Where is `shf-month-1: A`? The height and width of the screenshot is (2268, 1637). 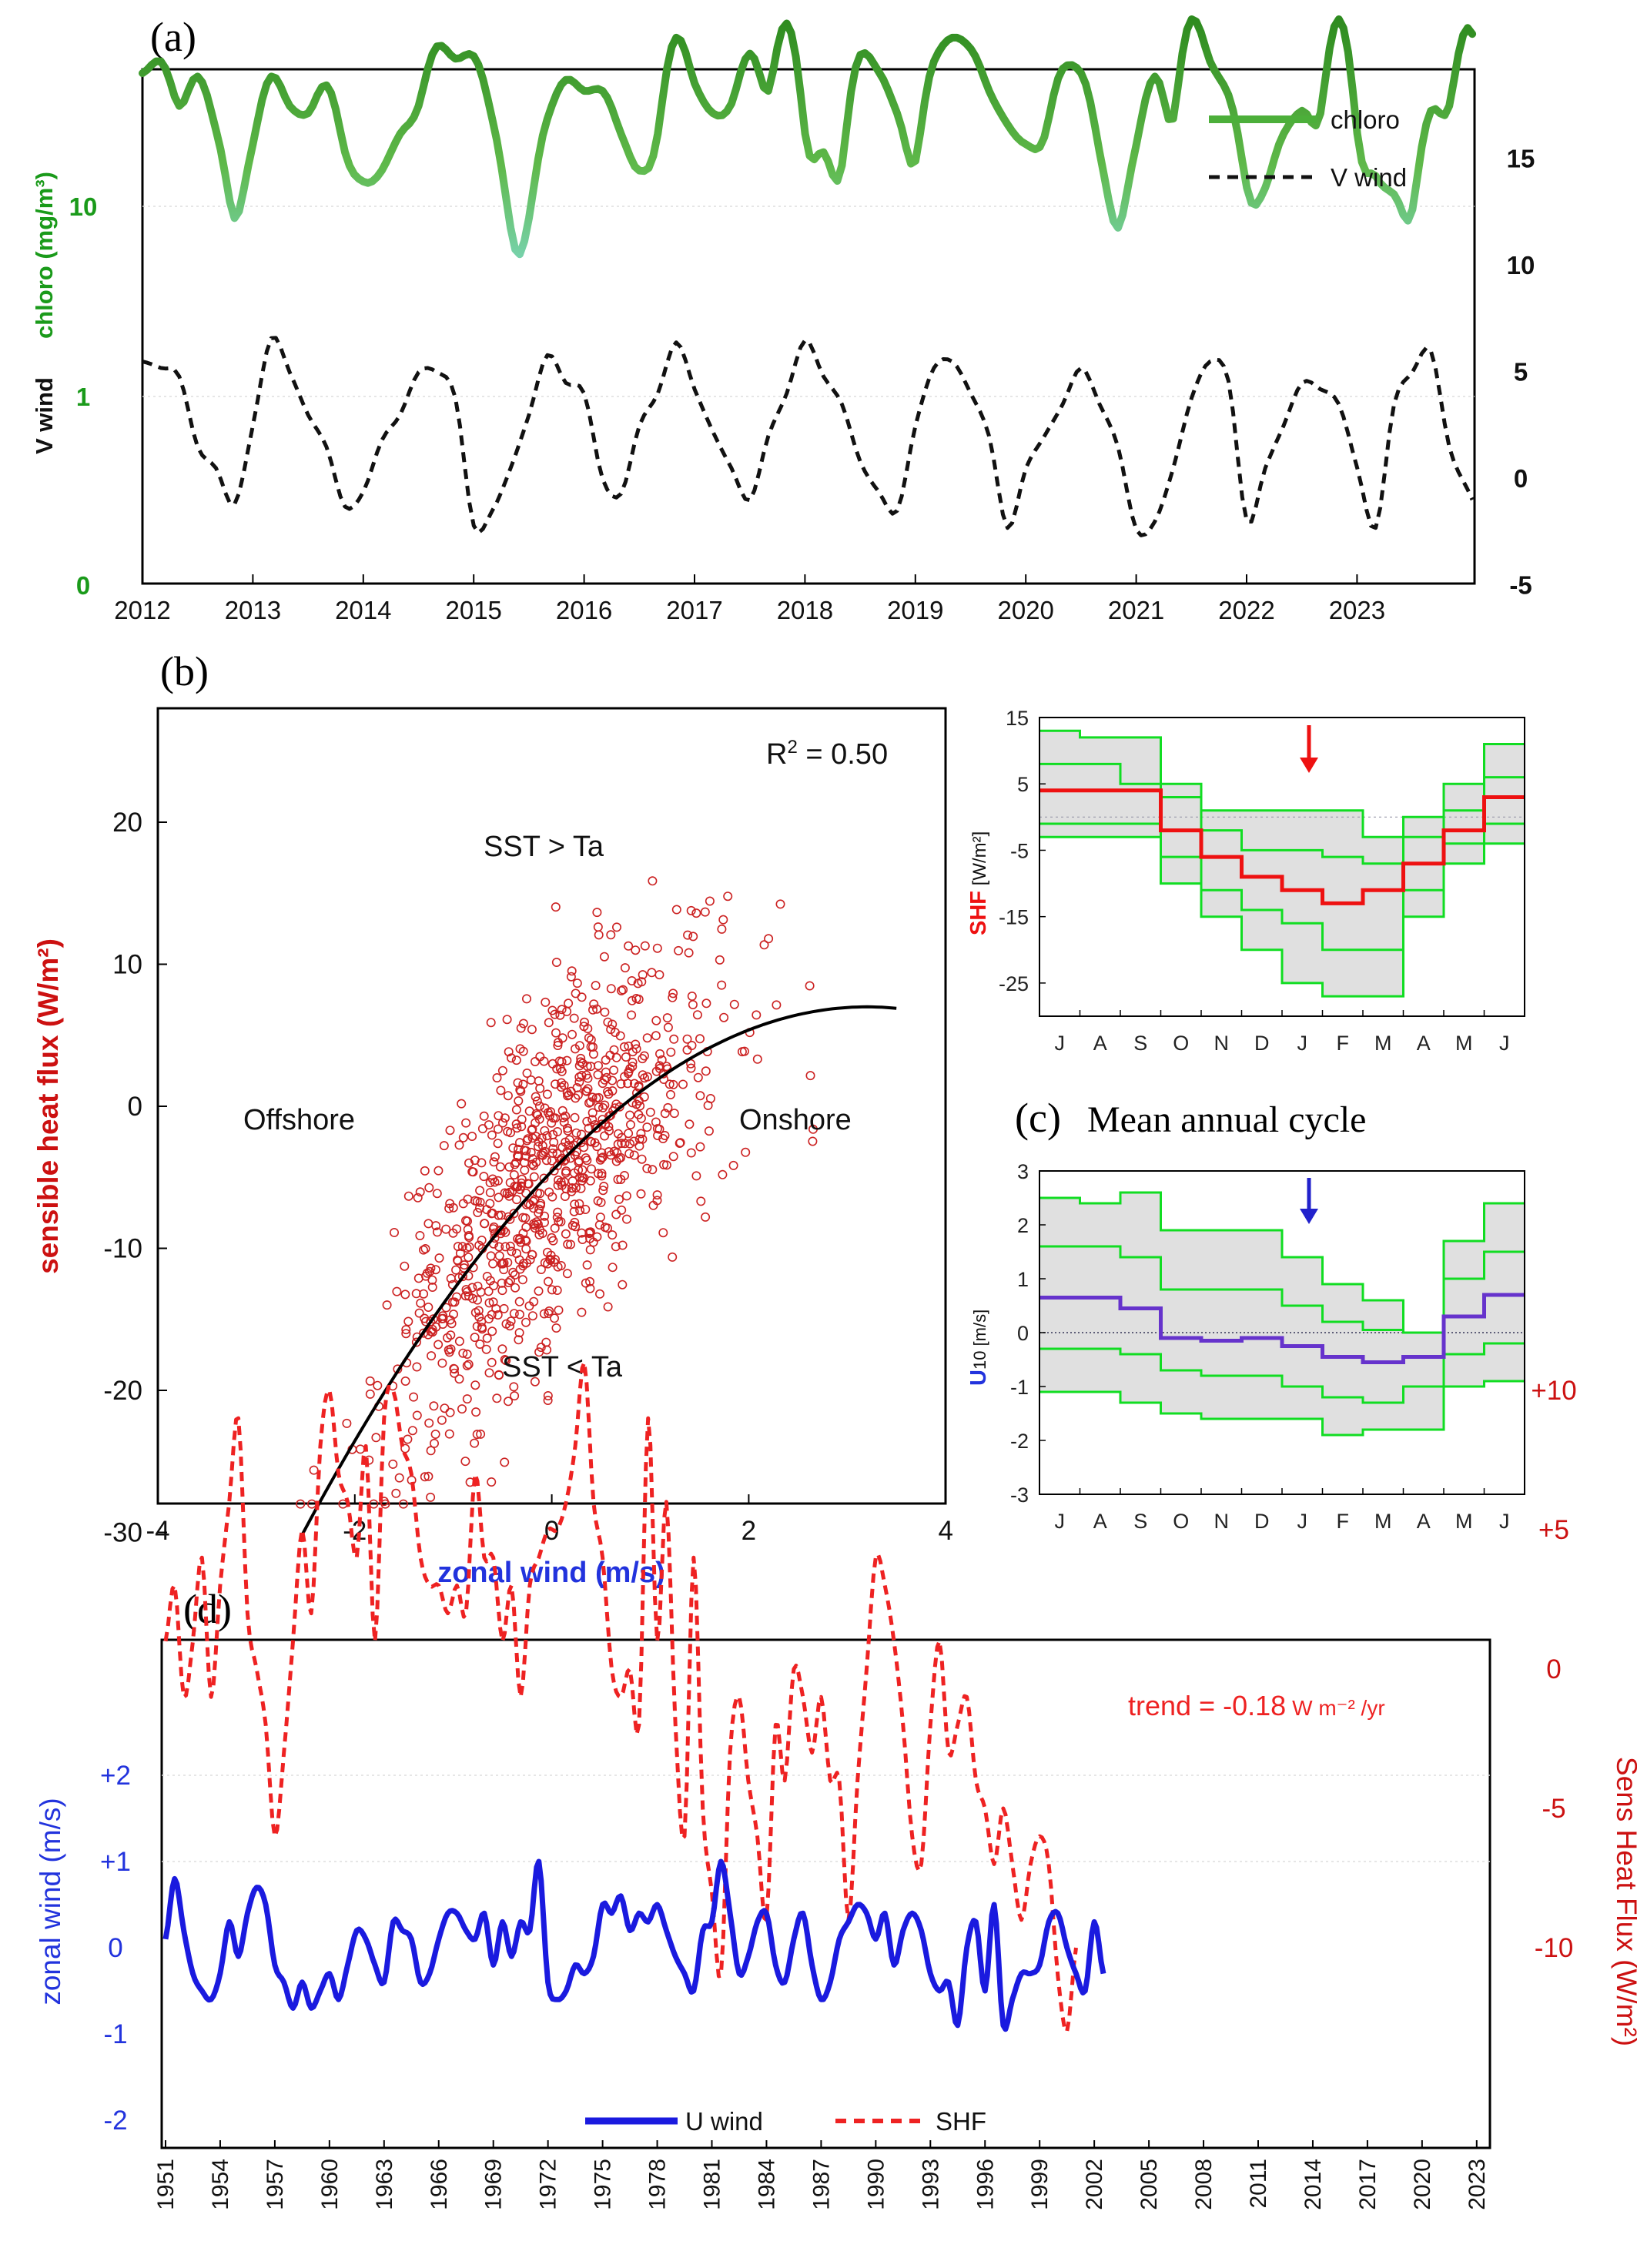
shf-month-1: A is located at coordinates (1100, 1043).